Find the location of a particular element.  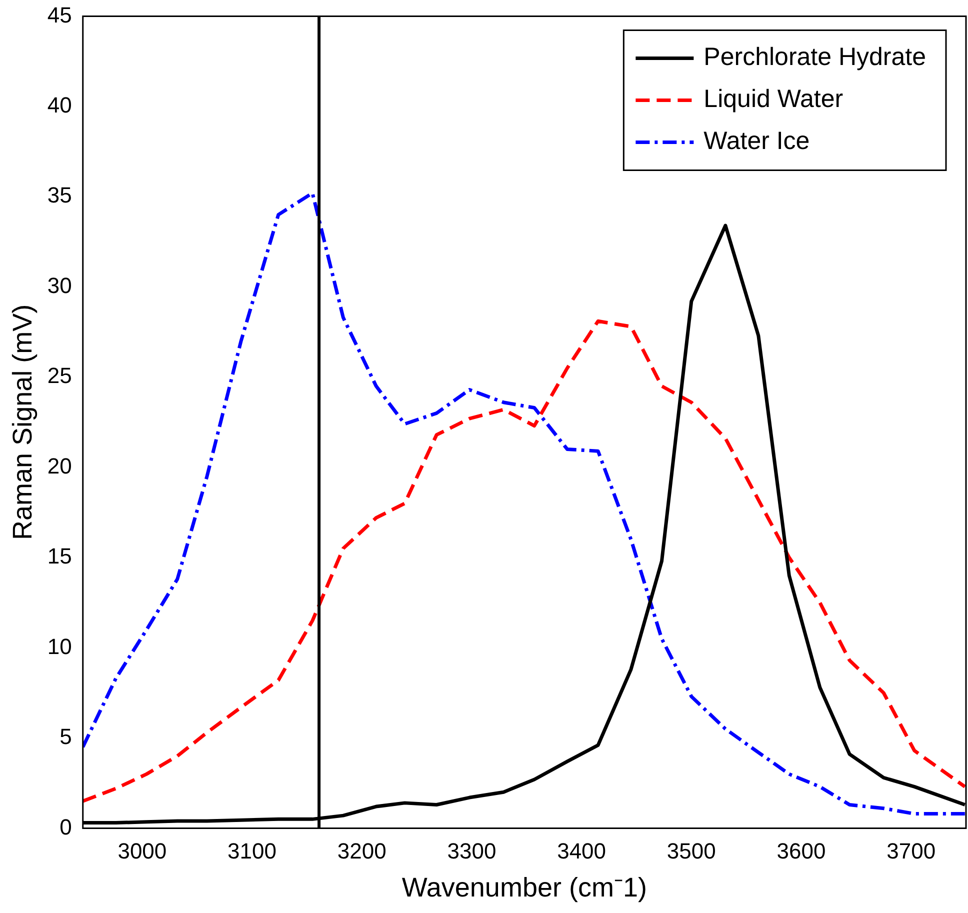

y-tick-label: 30 is located at coordinates (59, 285).